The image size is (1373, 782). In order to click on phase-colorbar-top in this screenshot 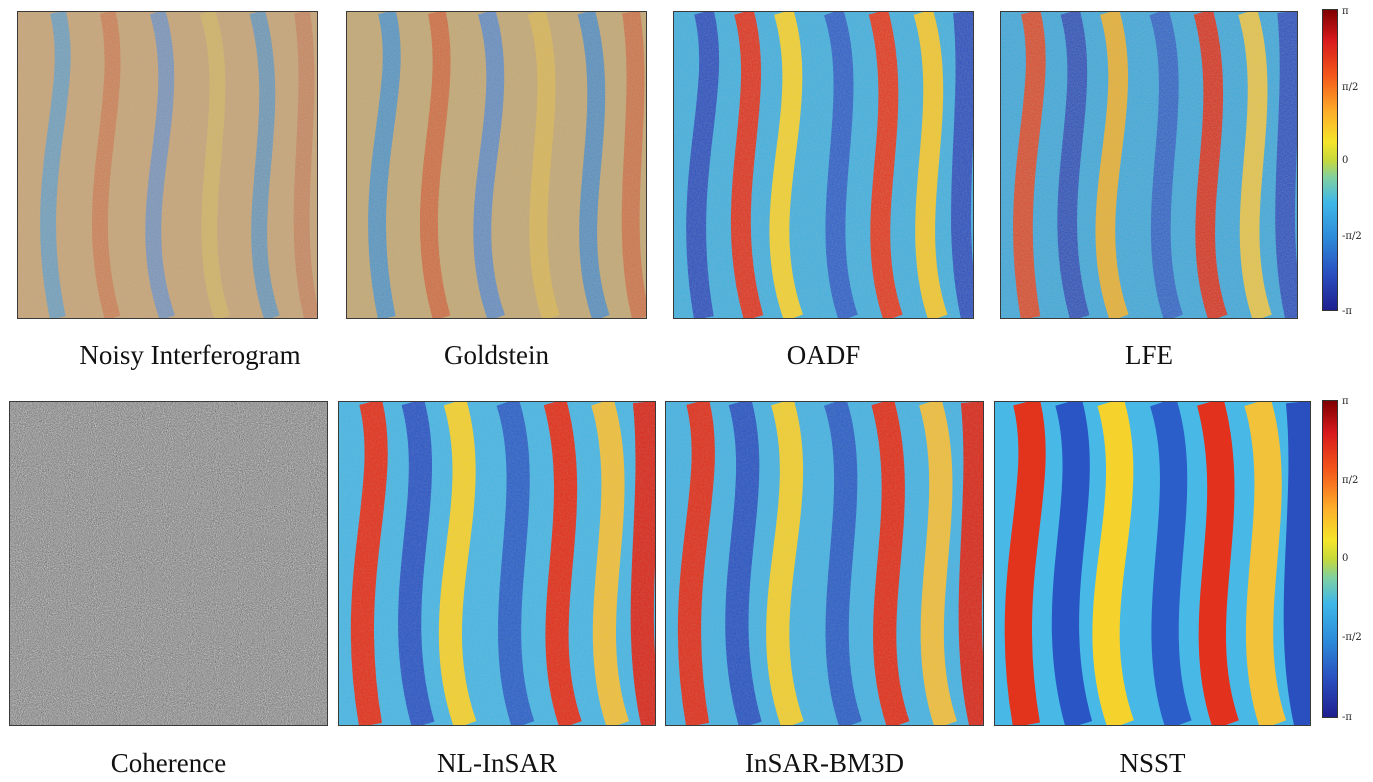, I will do `click(1330, 160)`.